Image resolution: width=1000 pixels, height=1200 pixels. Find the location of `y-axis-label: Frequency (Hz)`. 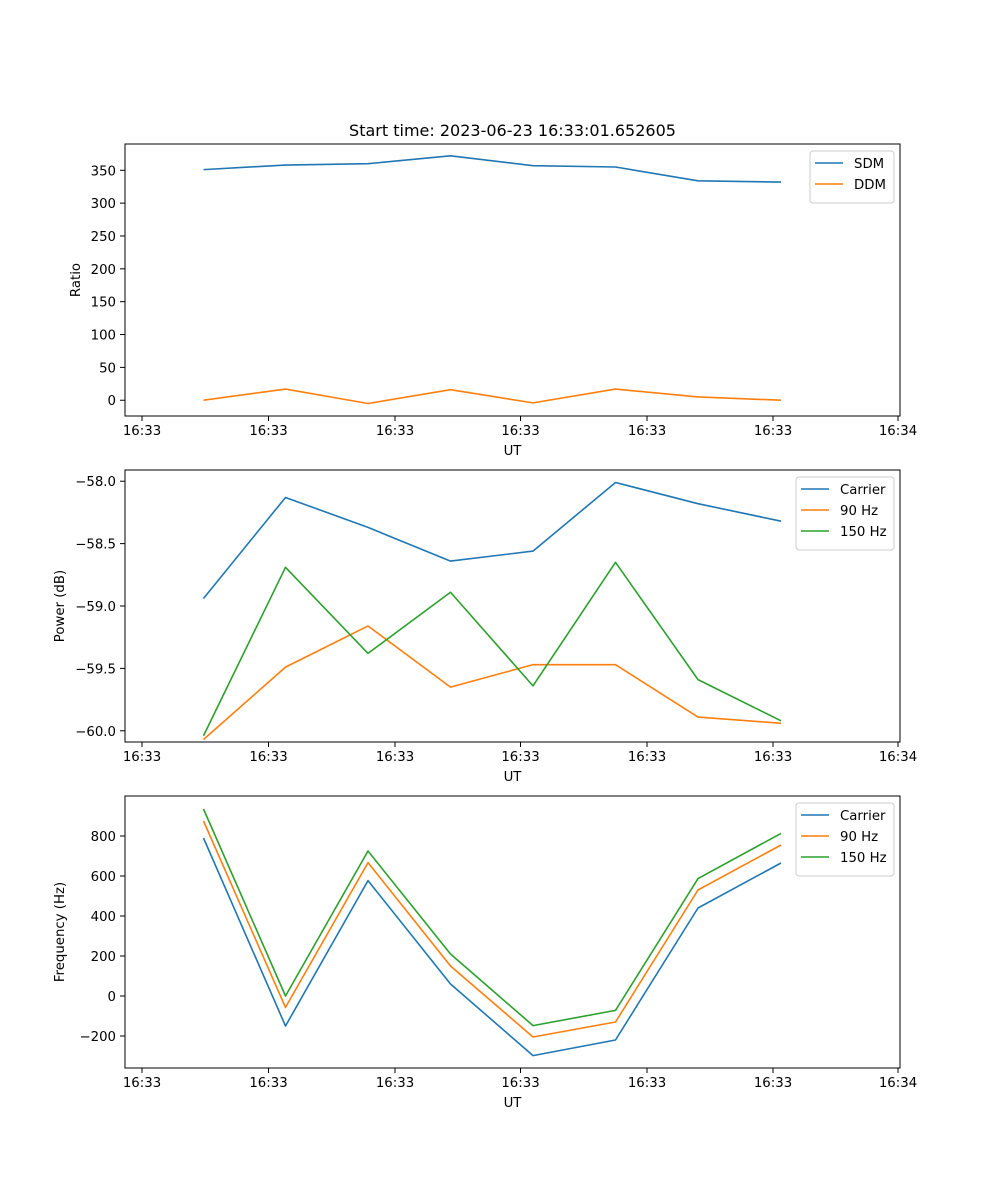

y-axis-label: Frequency (Hz) is located at coordinates (60, 932).